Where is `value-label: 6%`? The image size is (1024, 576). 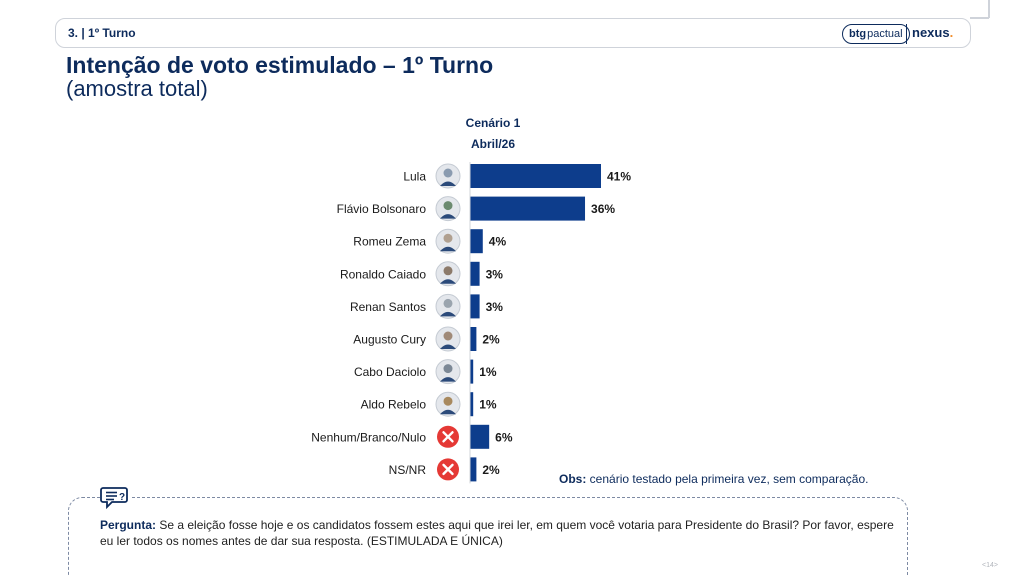 value-label: 6% is located at coordinates (504, 437).